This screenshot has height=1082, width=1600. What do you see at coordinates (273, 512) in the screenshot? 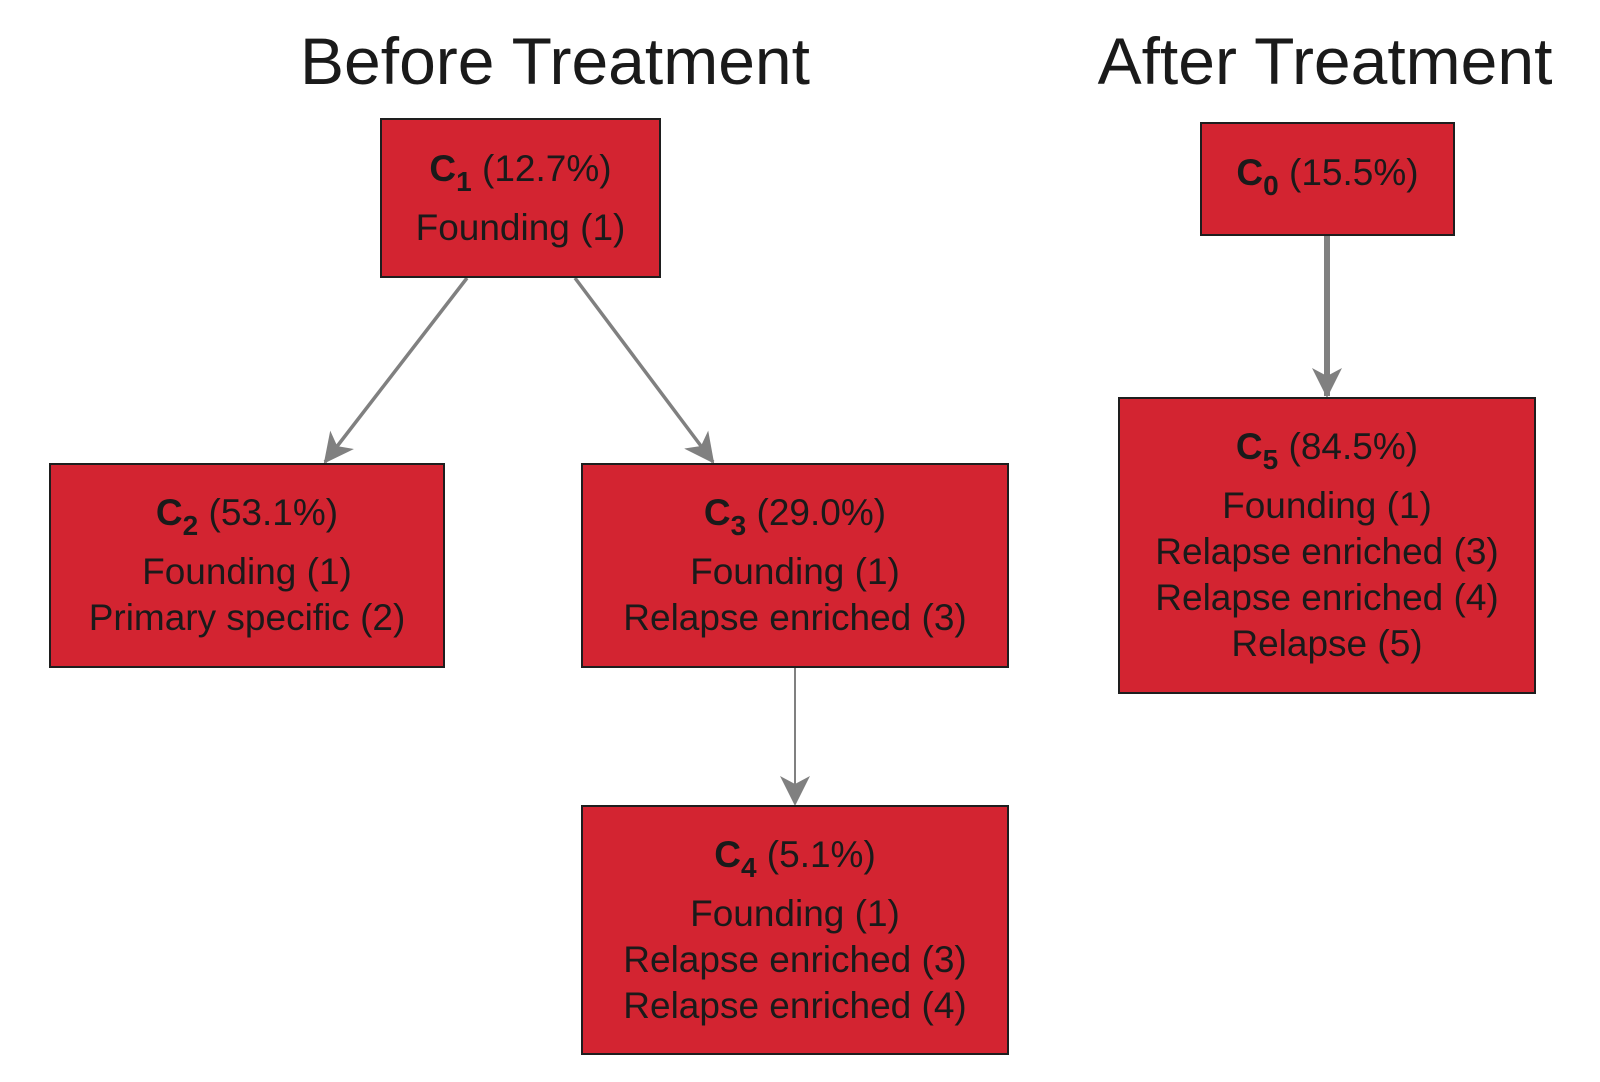
I see `clone-percent: (53.1%)` at bounding box center [273, 512].